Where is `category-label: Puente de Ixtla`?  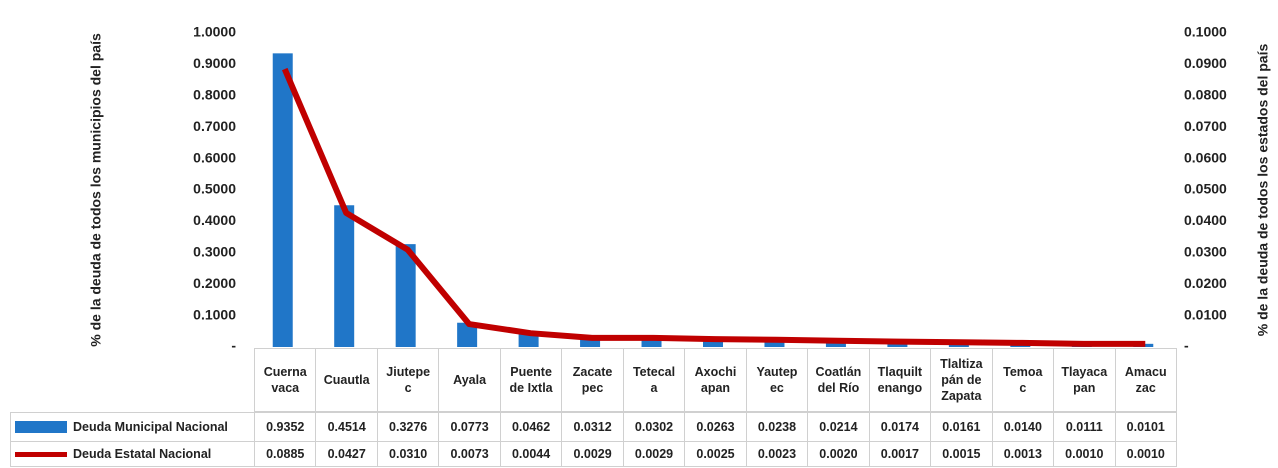 category-label: Puente de Ixtla is located at coordinates (531, 380).